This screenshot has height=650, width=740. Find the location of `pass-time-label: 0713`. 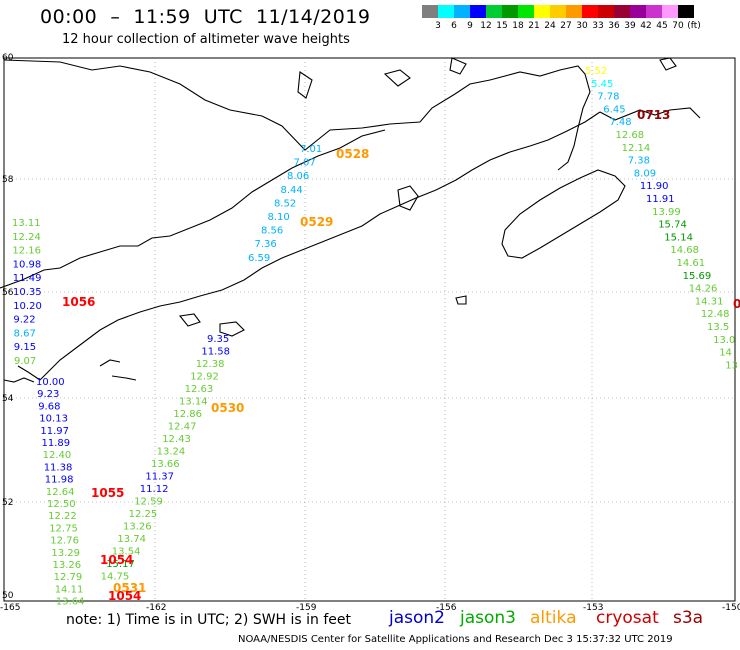

pass-time-label: 0713 is located at coordinates (653, 115).